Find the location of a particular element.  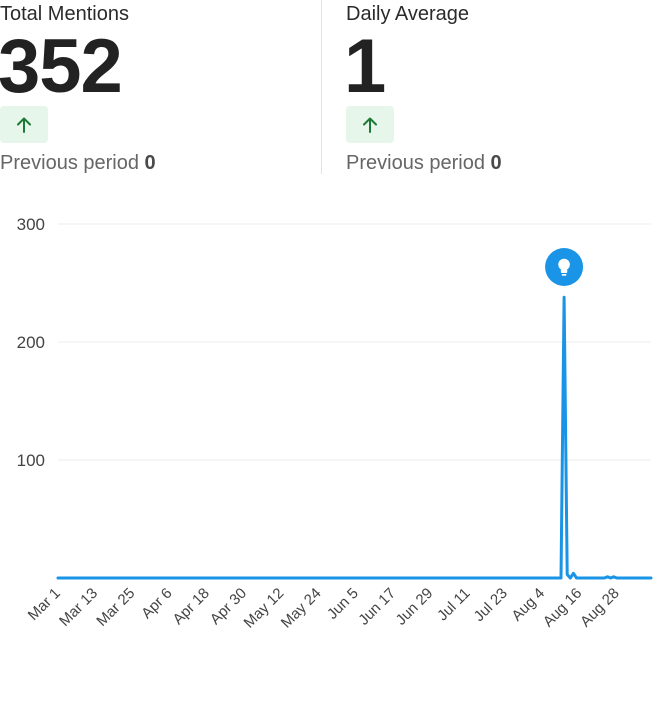

x-tick-label: Jun 17 is located at coordinates (377, 607).